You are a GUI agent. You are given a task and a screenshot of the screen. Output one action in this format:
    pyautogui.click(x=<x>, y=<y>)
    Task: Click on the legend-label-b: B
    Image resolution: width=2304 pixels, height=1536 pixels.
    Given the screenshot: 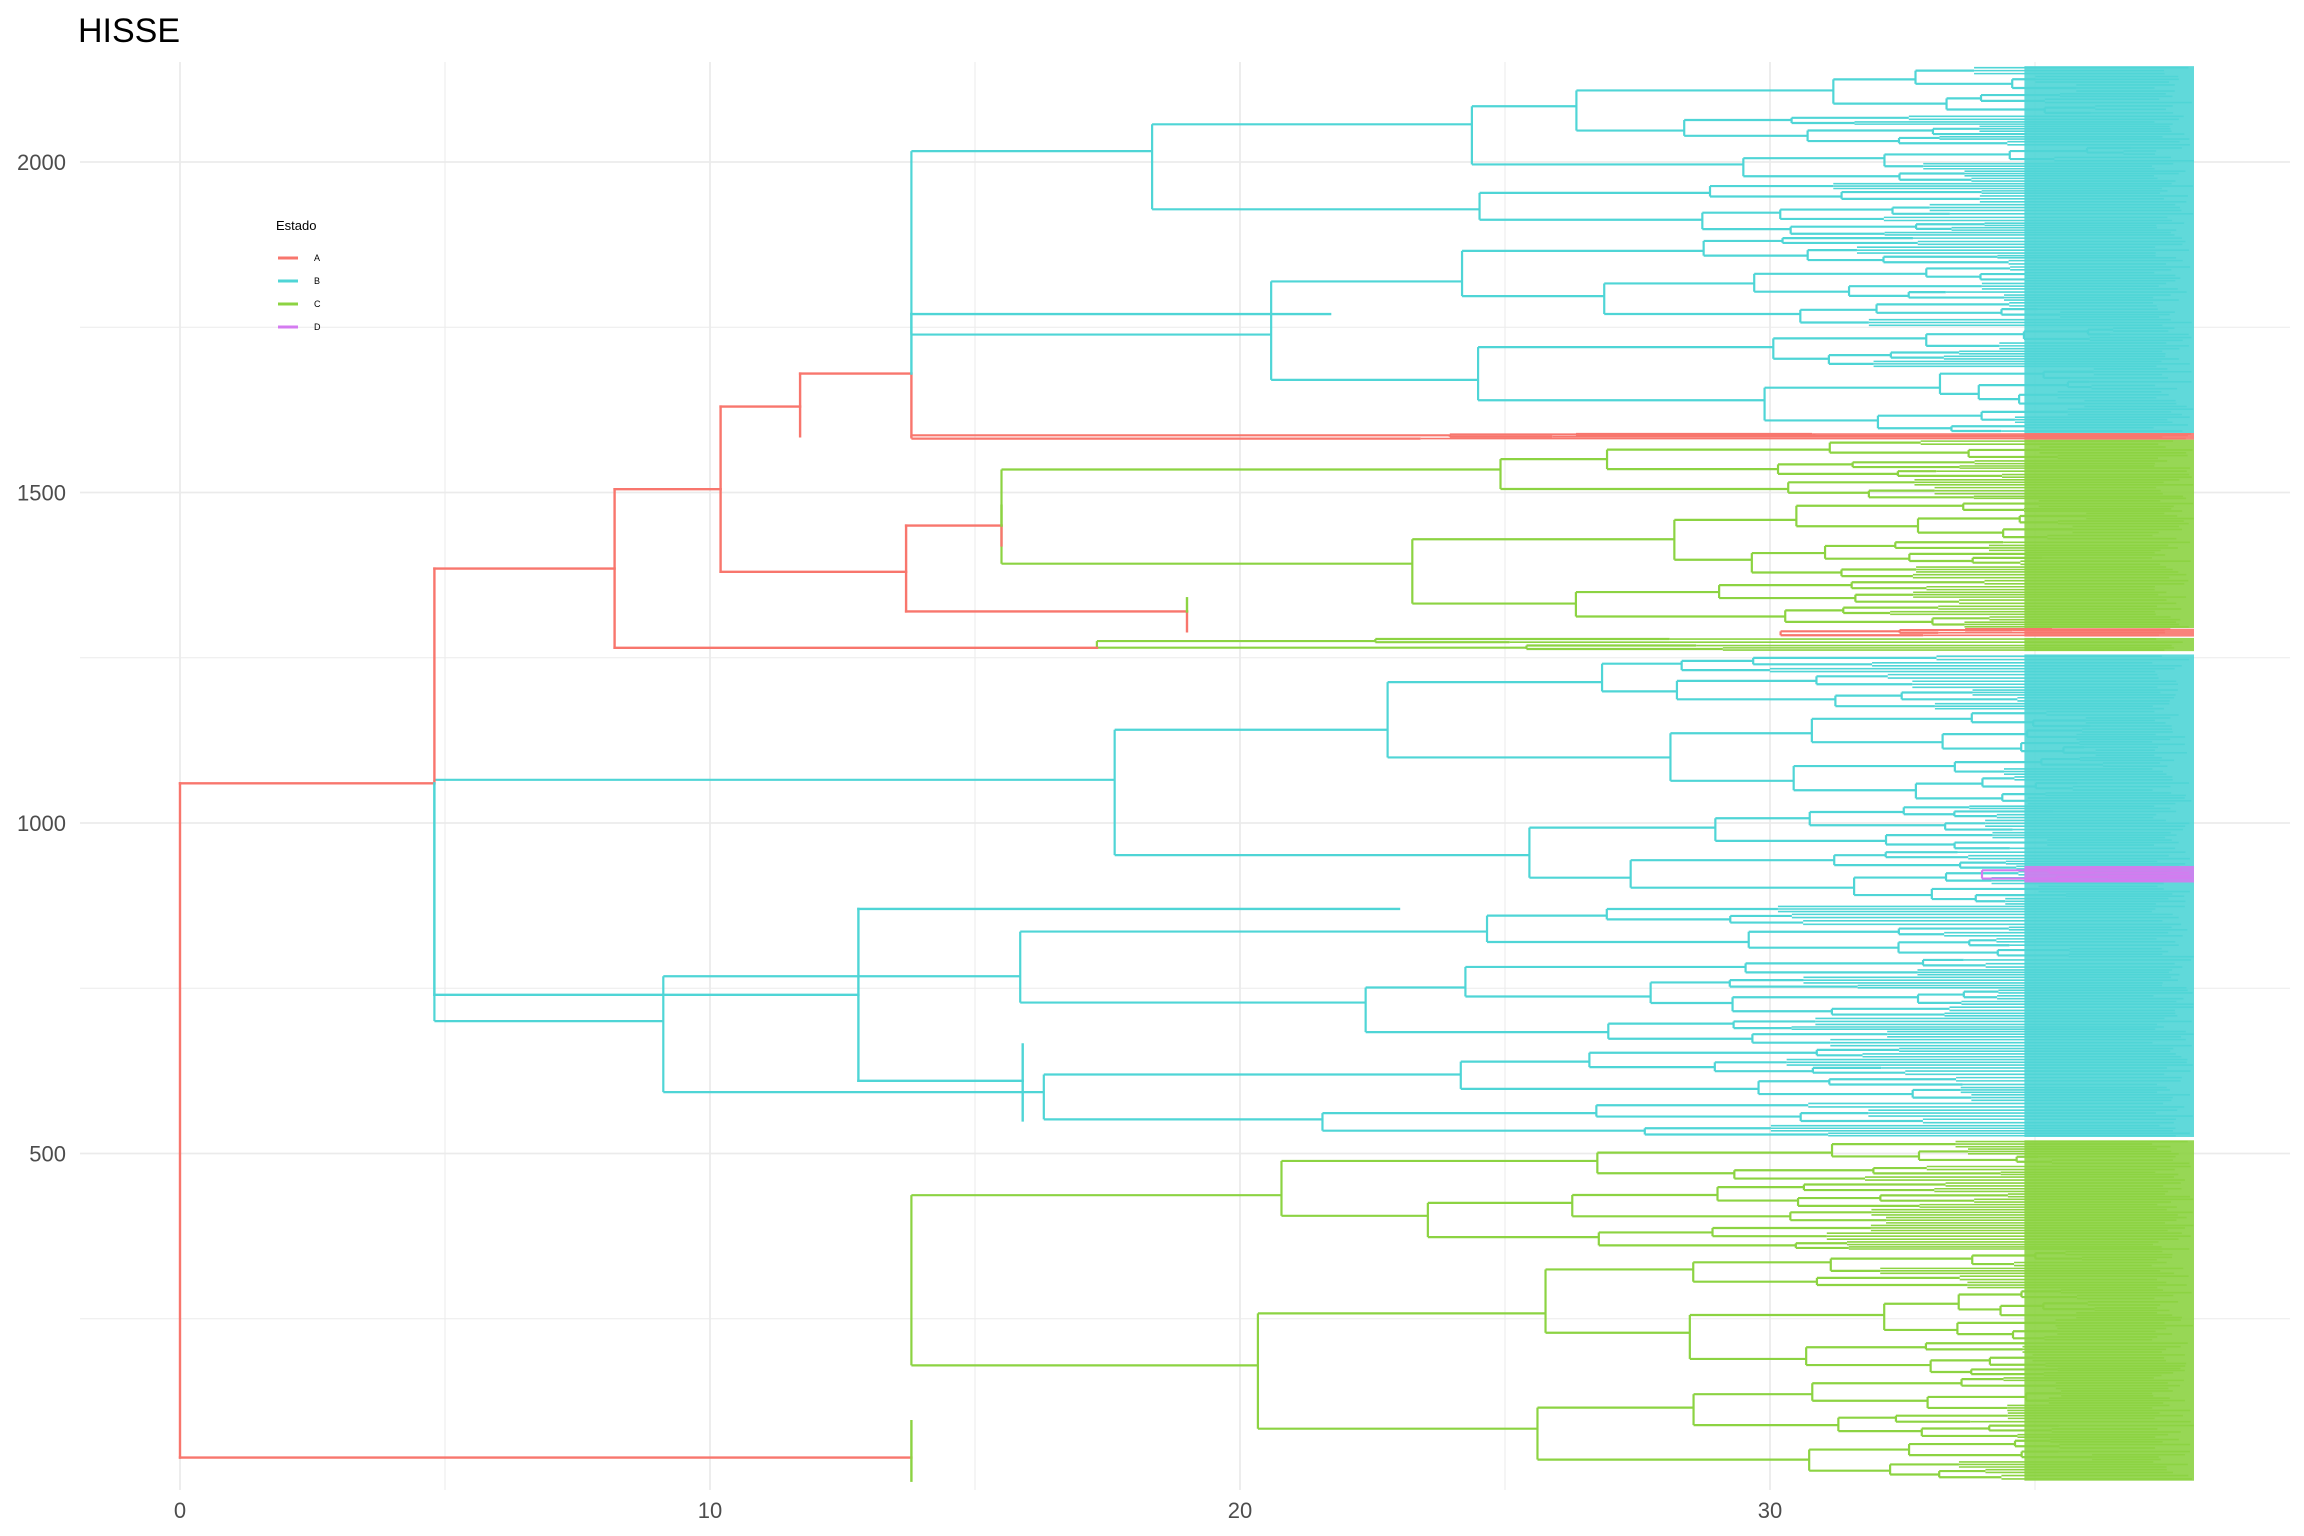 What is the action you would take?
    pyautogui.click(x=317, y=281)
    